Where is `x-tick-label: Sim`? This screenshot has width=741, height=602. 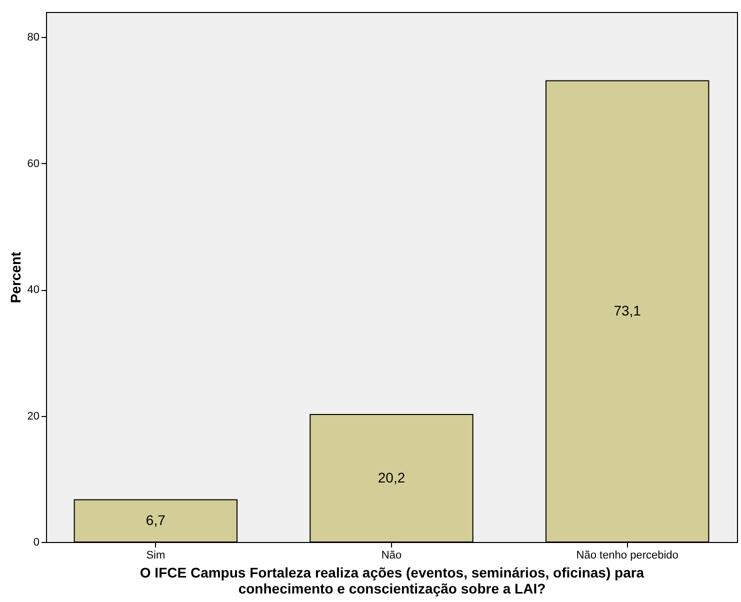 x-tick-label: Sim is located at coordinates (156, 556).